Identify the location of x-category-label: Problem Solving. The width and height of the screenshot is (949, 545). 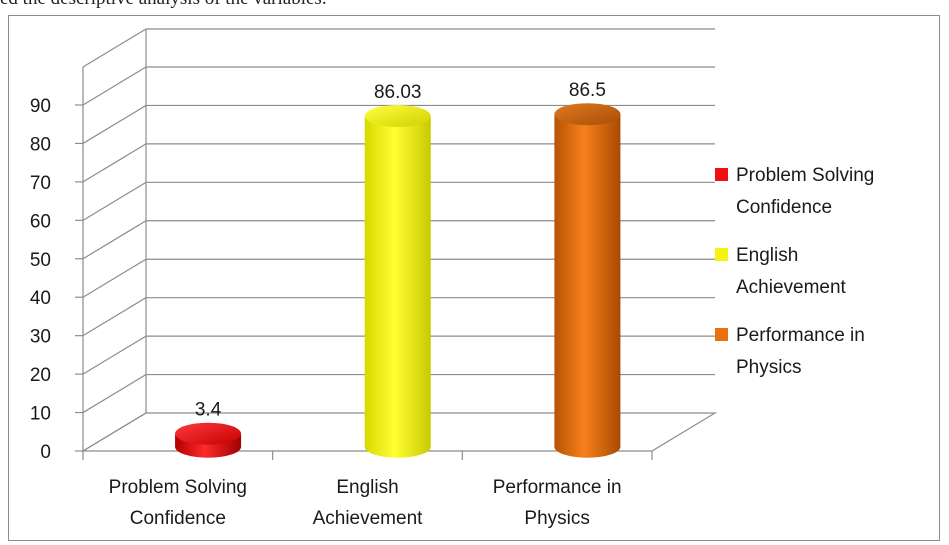
(178, 487).